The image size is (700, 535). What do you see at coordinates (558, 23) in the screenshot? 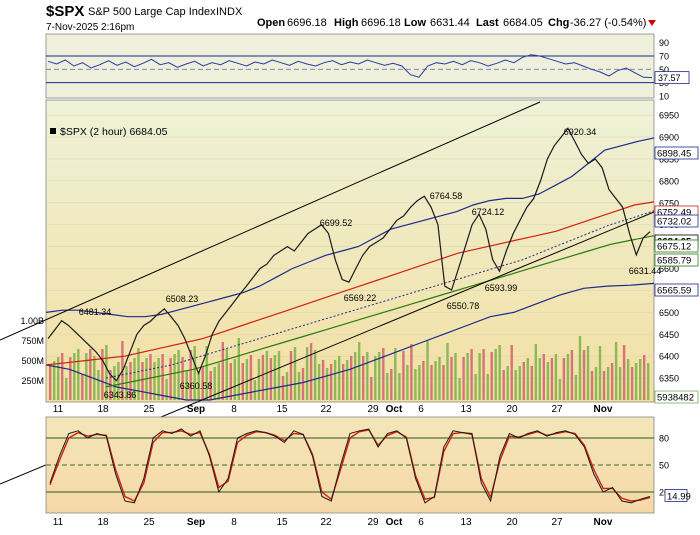
I see `chg-label: Chg` at bounding box center [558, 23].